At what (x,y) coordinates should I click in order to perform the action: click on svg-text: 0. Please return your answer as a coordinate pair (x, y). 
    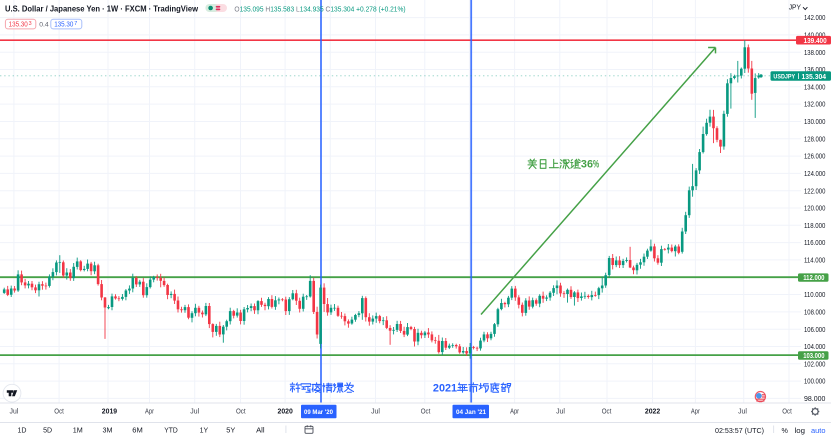
    Looking at the image, I should click on (442, 388).